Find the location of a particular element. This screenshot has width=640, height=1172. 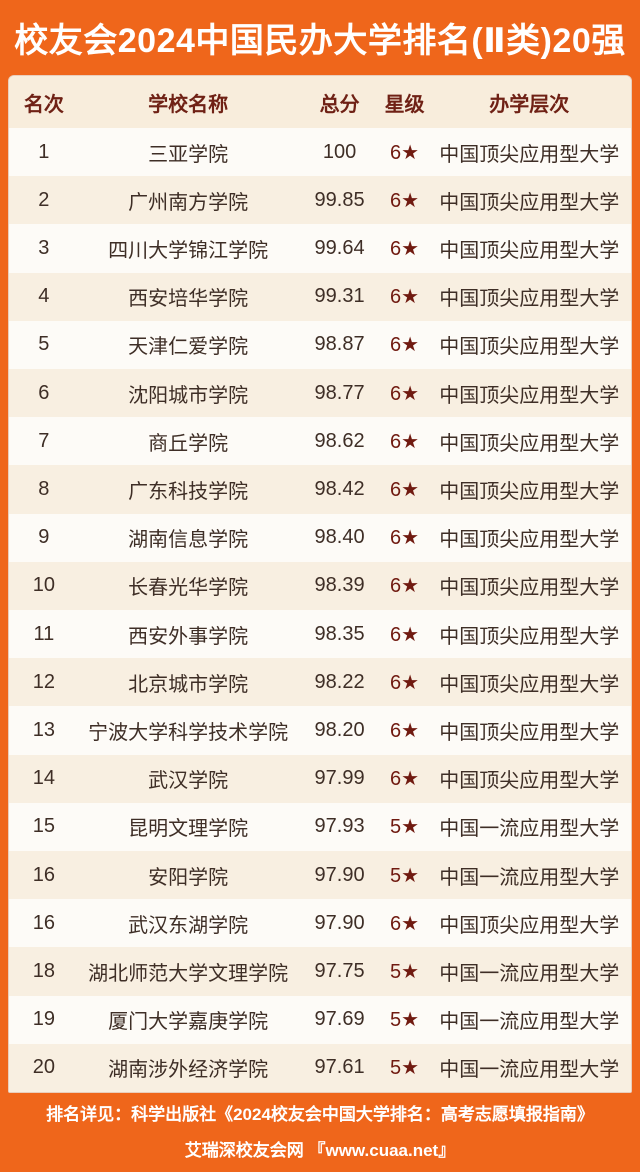

table-row: 7 商丘学院 98.62 6★ 中国顶尖应用型大学 is located at coordinates (320, 441).